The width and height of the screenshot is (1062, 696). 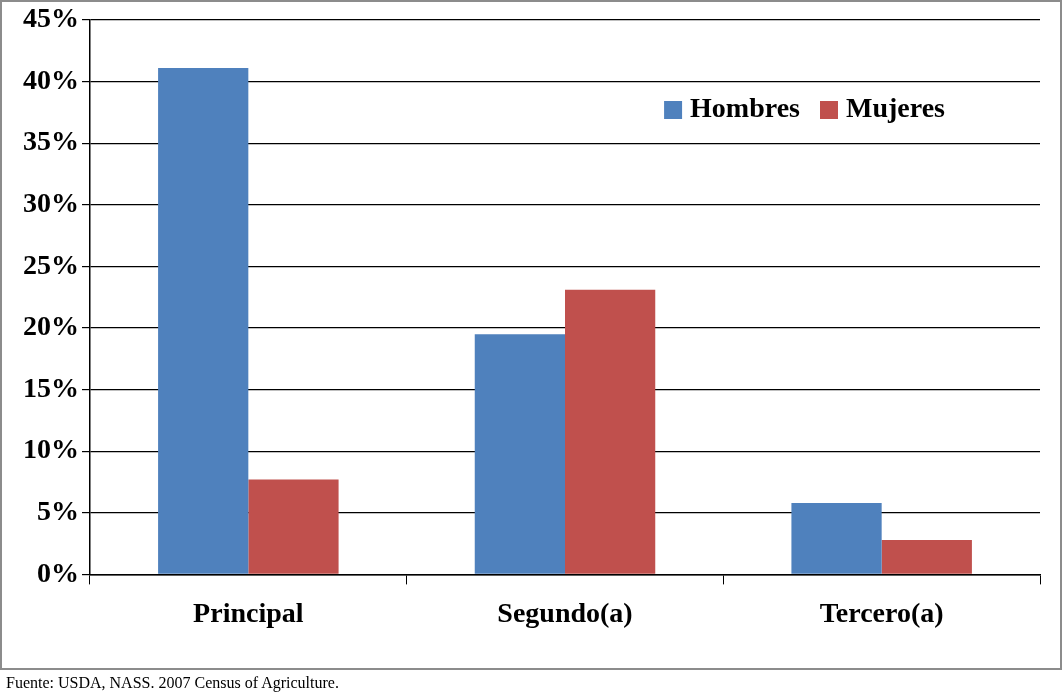 I want to click on x-tick-label: Tercero(a), so click(x=881, y=613).